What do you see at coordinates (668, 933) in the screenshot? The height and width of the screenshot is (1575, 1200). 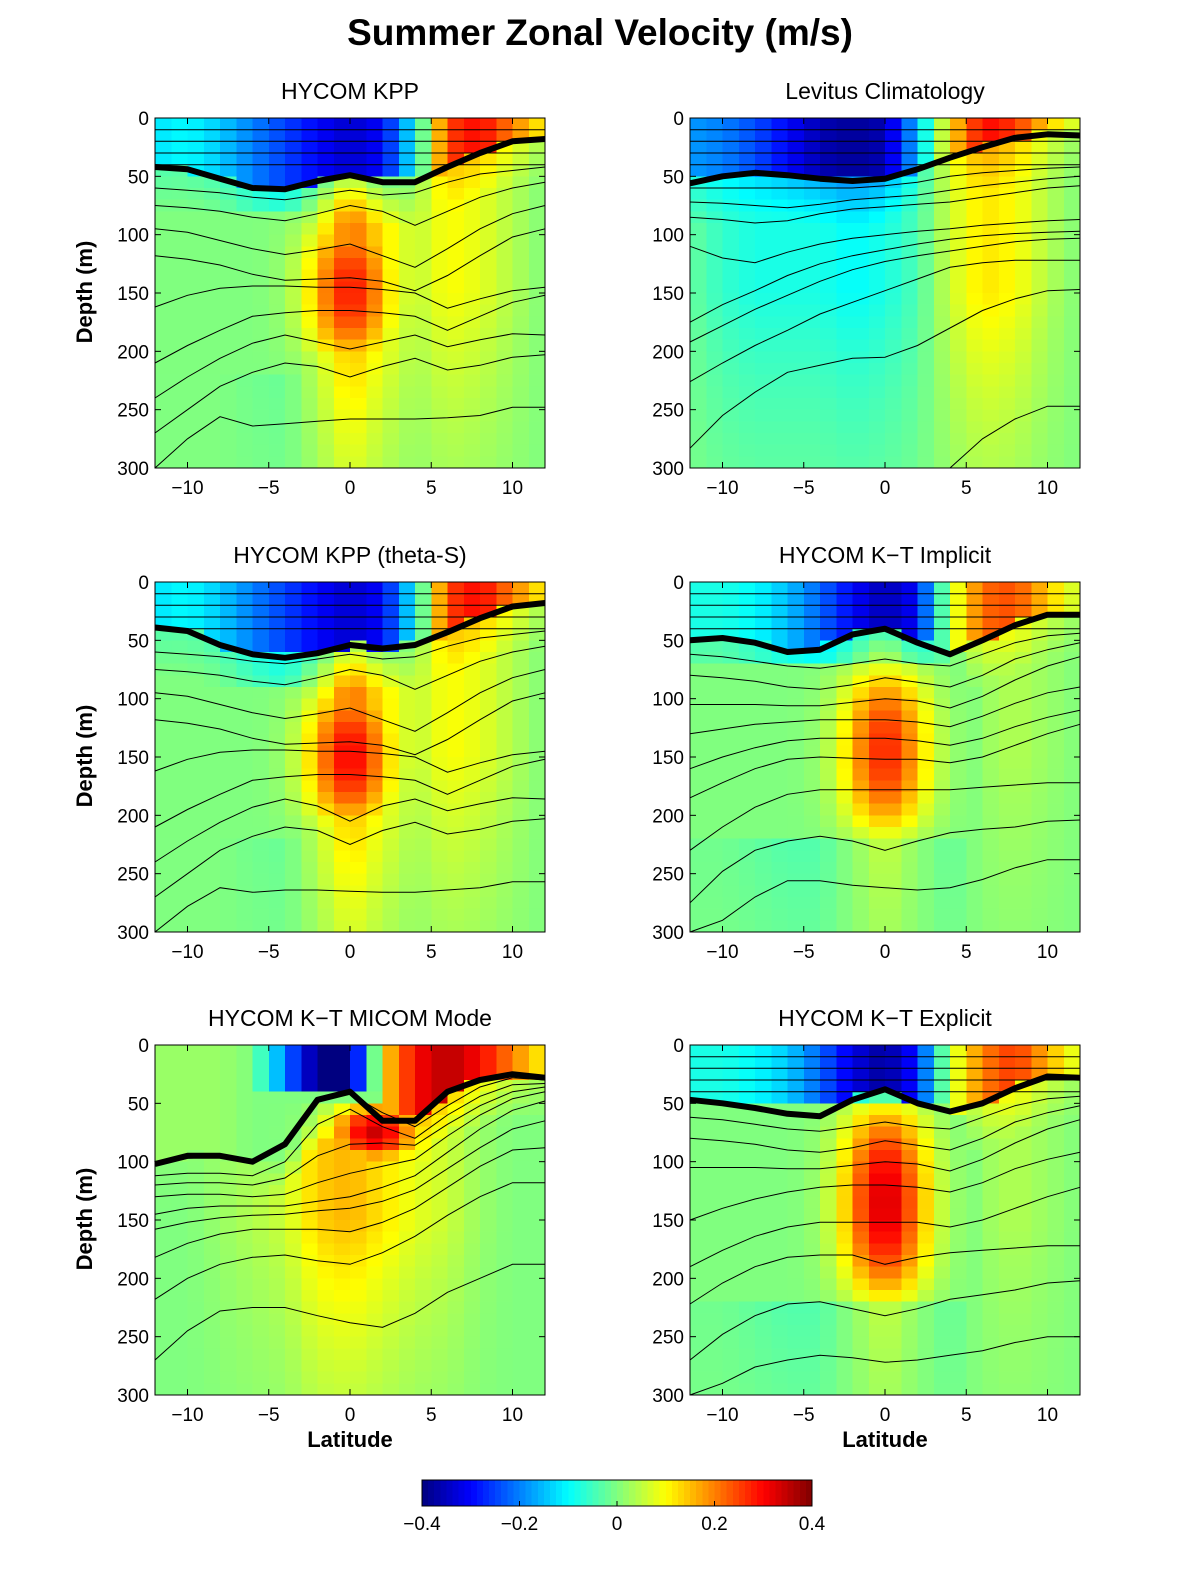 I see `y-tick-label: 300` at bounding box center [668, 933].